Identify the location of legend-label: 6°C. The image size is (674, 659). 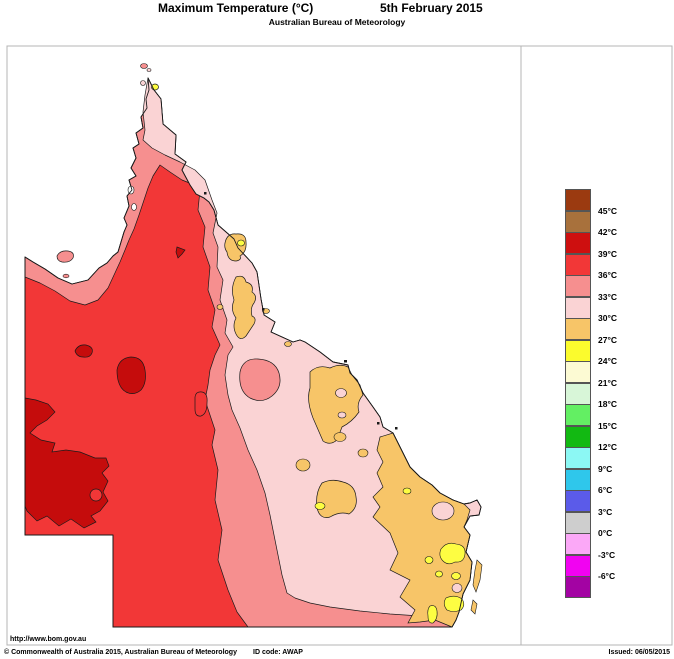
(605, 490).